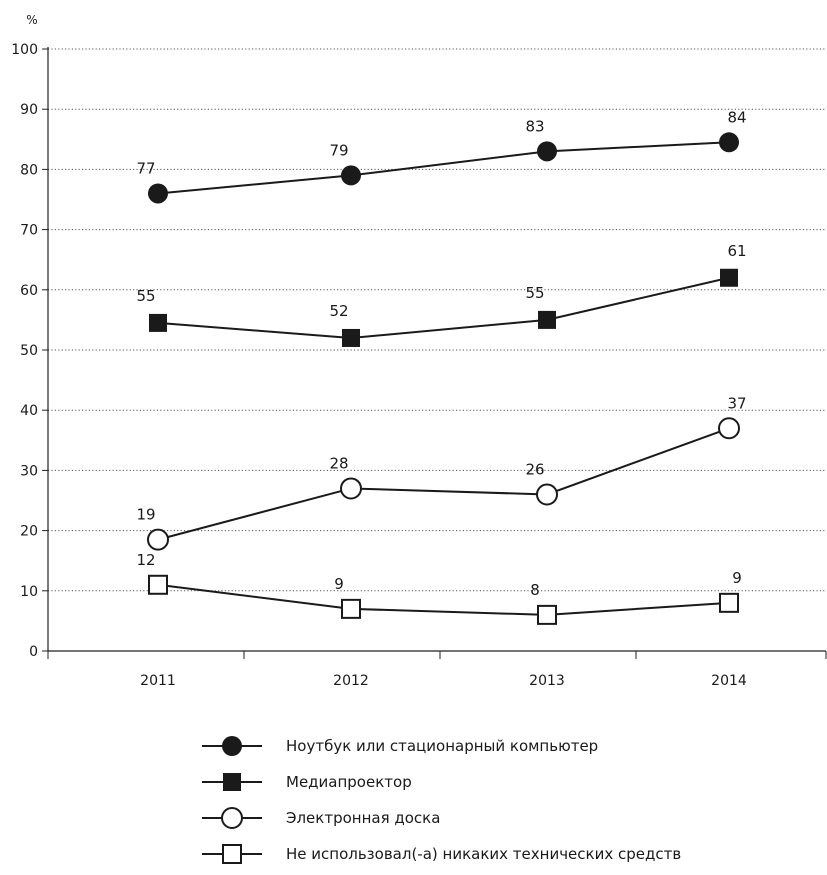 This screenshot has width=827, height=875. What do you see at coordinates (29, 110) in the screenshot?
I see `y-tick-label: 90` at bounding box center [29, 110].